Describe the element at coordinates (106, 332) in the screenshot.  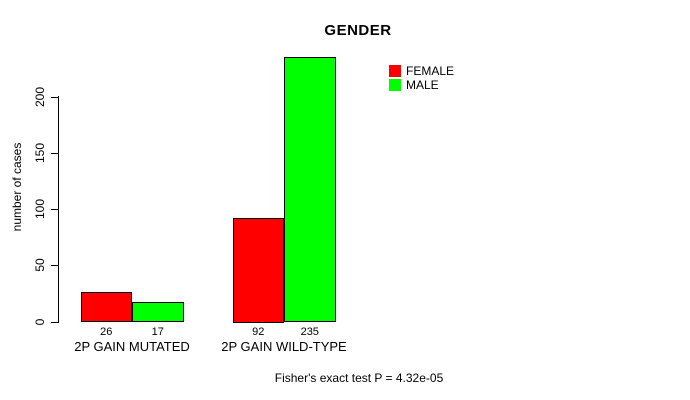
I see `bar-value-label: 26` at that location.